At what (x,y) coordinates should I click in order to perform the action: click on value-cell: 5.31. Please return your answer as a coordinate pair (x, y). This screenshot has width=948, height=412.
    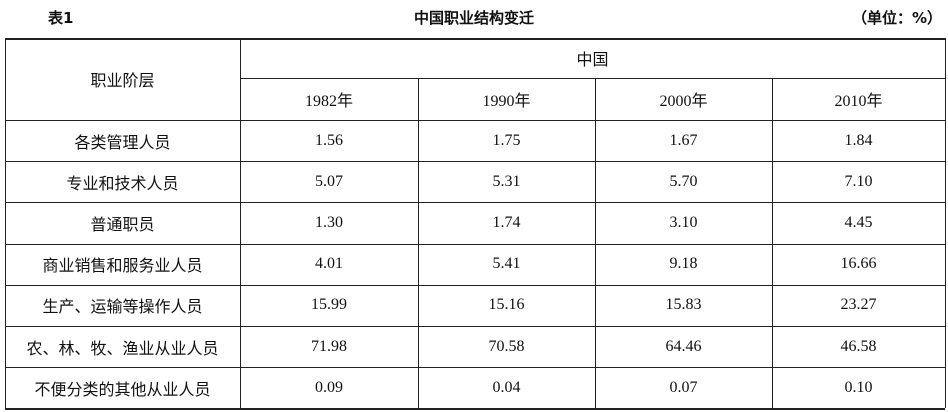
    Looking at the image, I should click on (506, 181).